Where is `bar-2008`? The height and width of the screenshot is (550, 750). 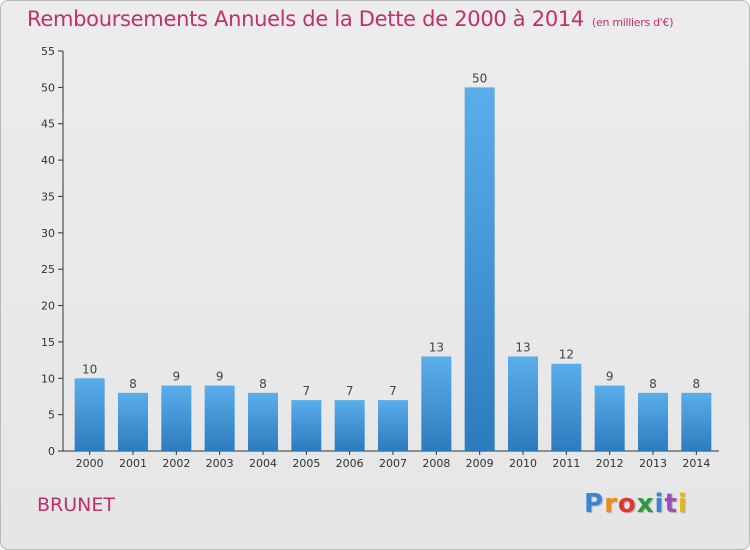
bar-2008 is located at coordinates (436, 403).